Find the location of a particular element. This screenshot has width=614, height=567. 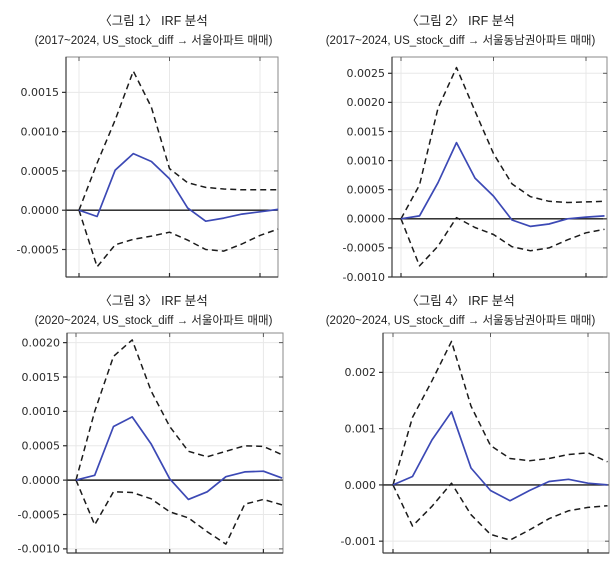

chart-title-1: 〈그림 1〉 IRF 분석 is located at coordinates (153, 21).